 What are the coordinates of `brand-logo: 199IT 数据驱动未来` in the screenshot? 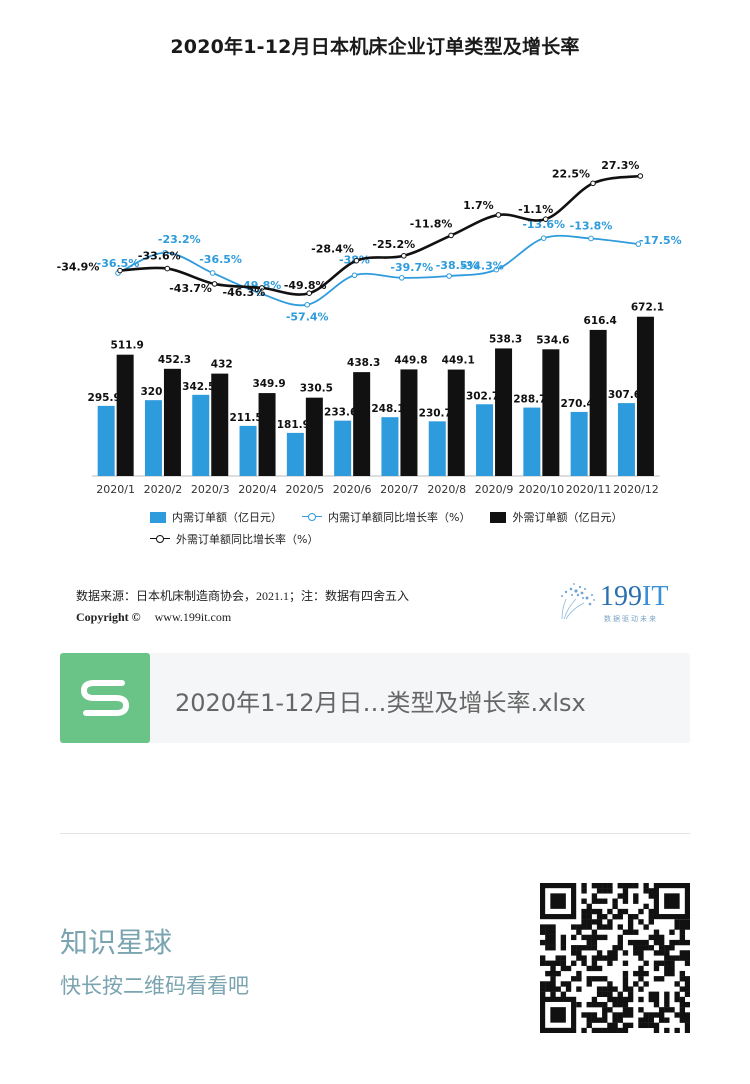 It's located at (619, 602).